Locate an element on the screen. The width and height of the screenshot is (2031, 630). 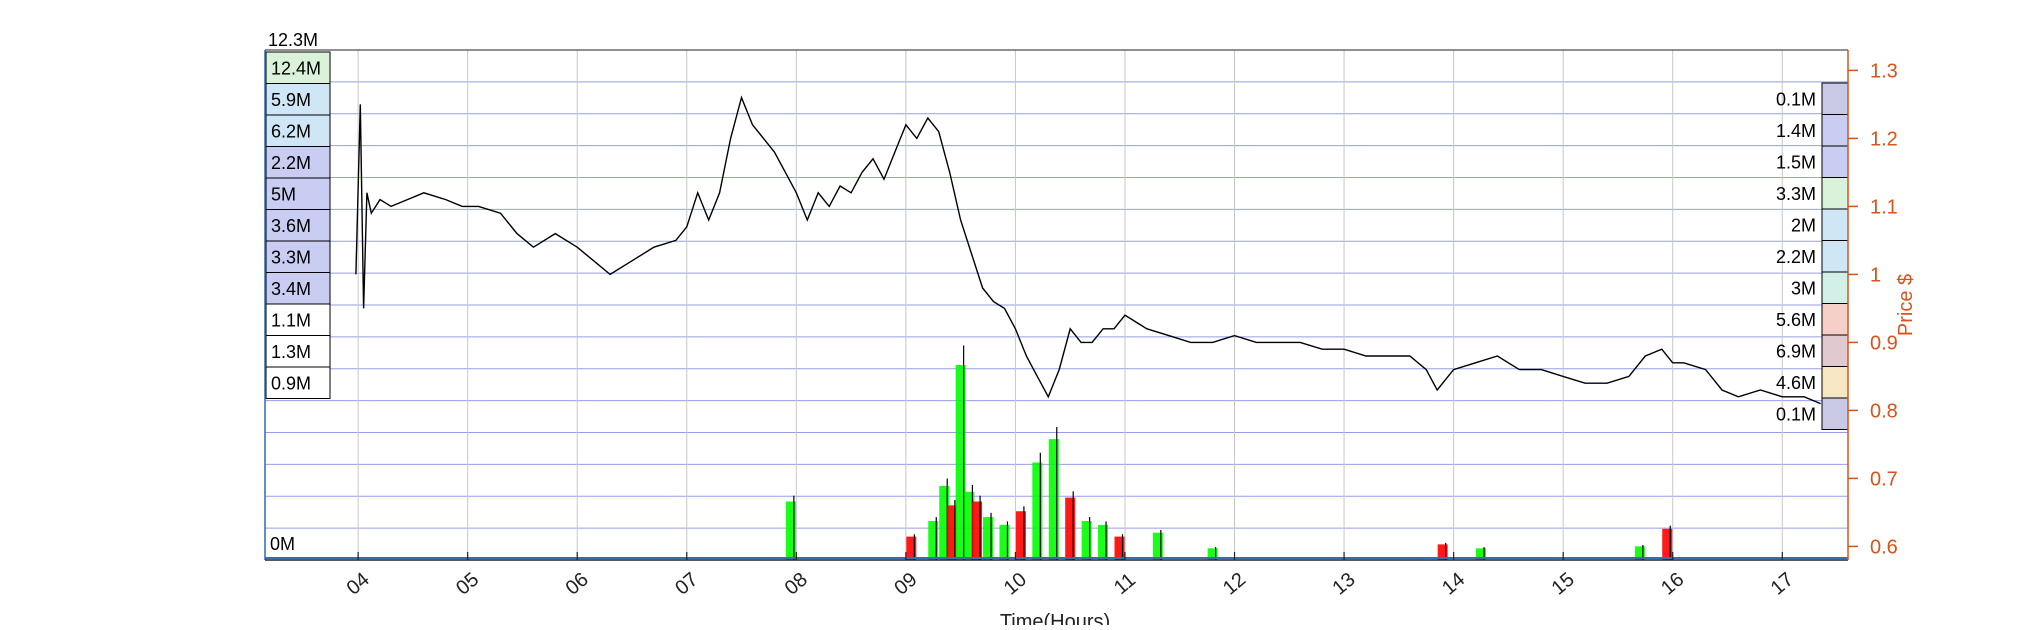
volume-profile-left-row: 5.9M is located at coordinates (298, 99).